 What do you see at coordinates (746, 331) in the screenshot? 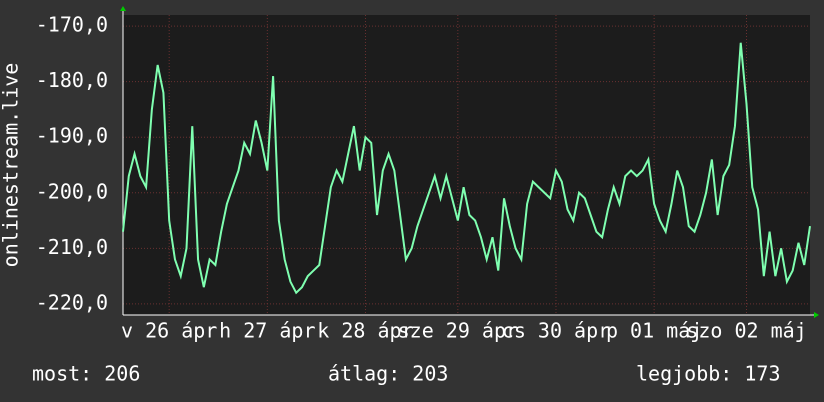
I see `x-tick-label: szo 02 máj` at bounding box center [746, 331].